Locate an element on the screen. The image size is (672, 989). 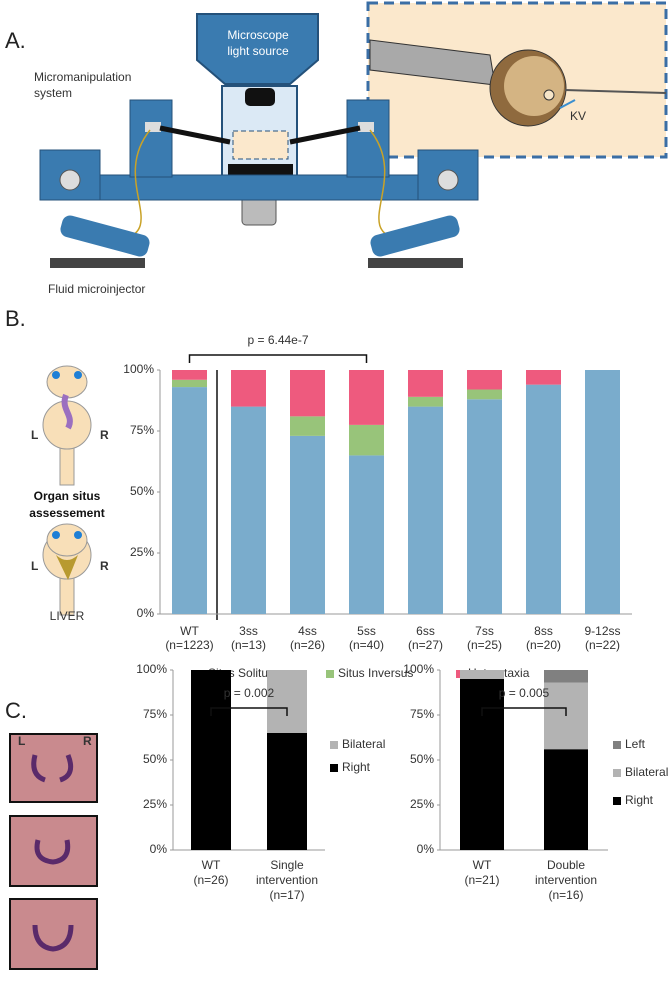
x-tick-label: (n=1223) is located at coordinates (189, 645).